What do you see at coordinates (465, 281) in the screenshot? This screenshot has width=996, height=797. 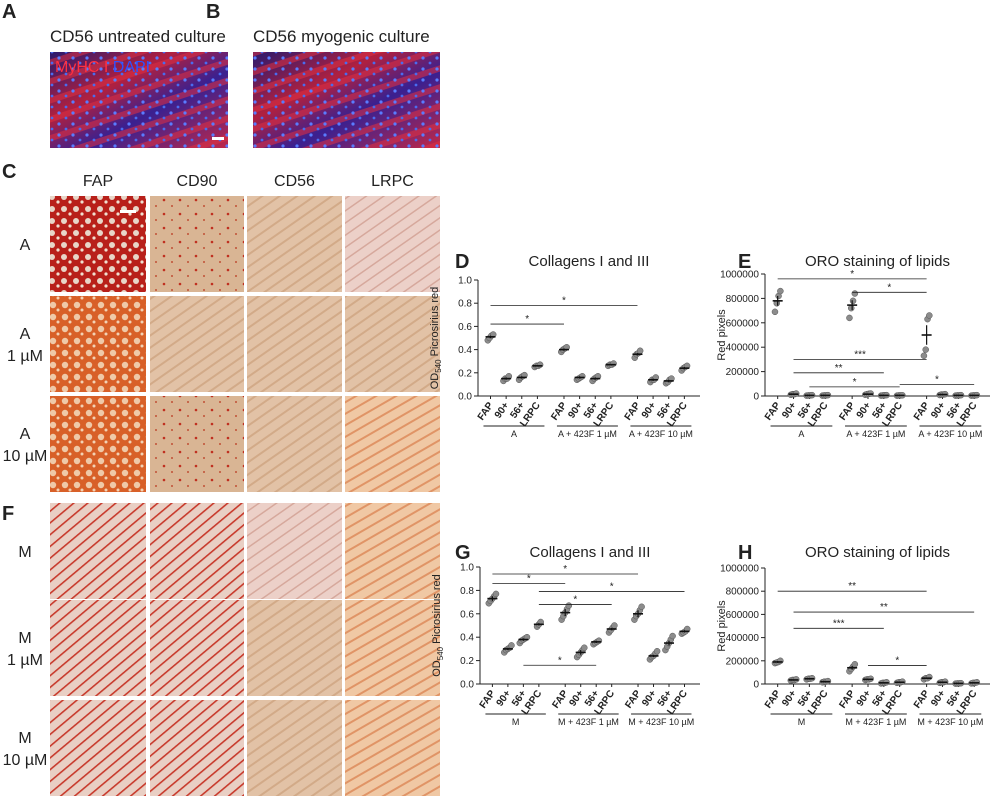 I see `y-tick-label: 1.0` at bounding box center [465, 281].